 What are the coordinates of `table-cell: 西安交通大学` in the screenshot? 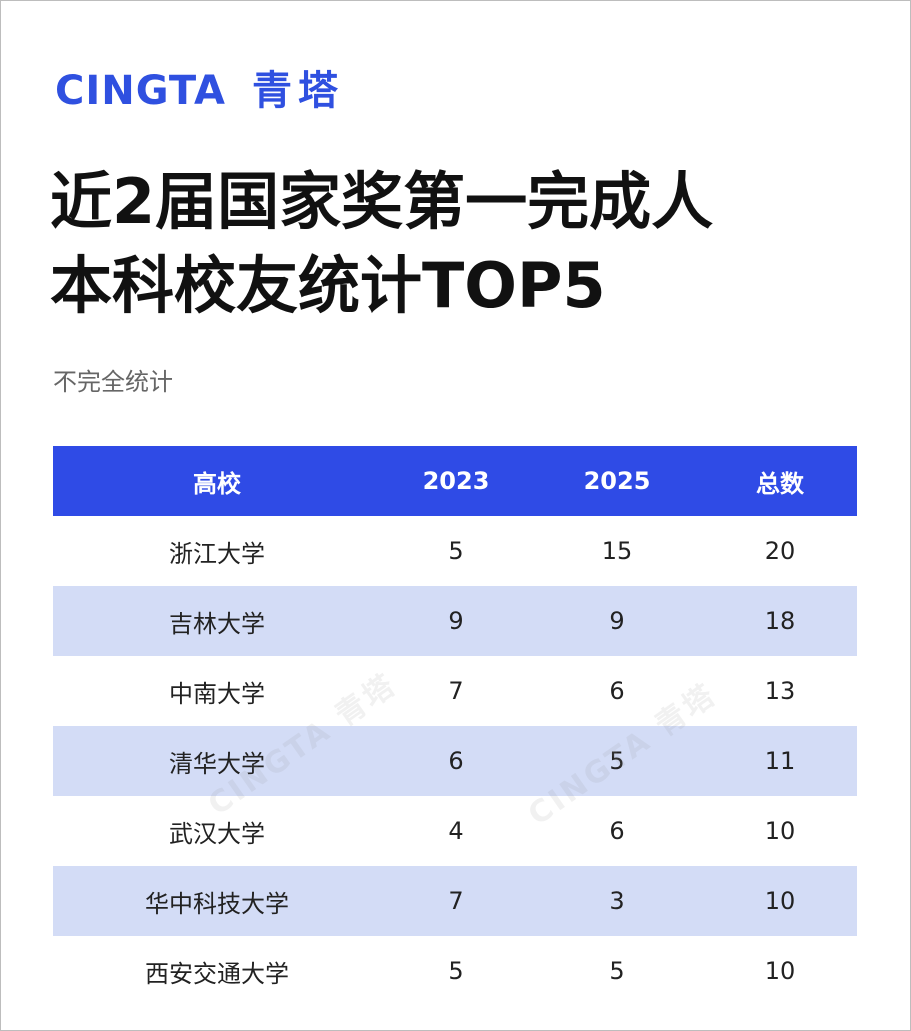 It's located at (217, 973).